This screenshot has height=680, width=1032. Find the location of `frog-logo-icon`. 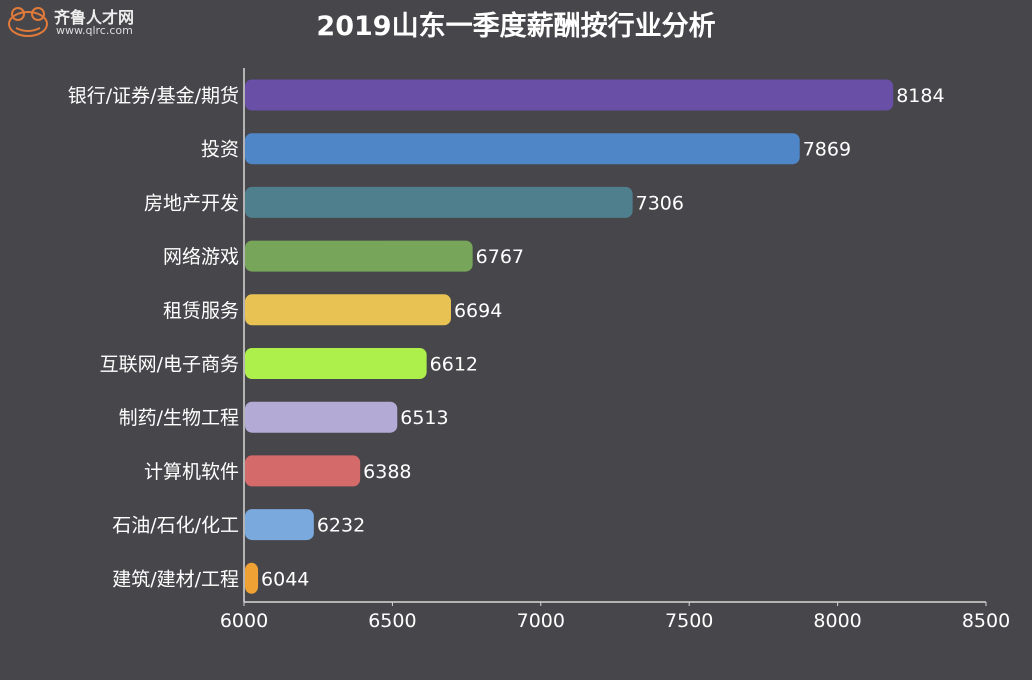

frog-logo-icon is located at coordinates (28, 22).